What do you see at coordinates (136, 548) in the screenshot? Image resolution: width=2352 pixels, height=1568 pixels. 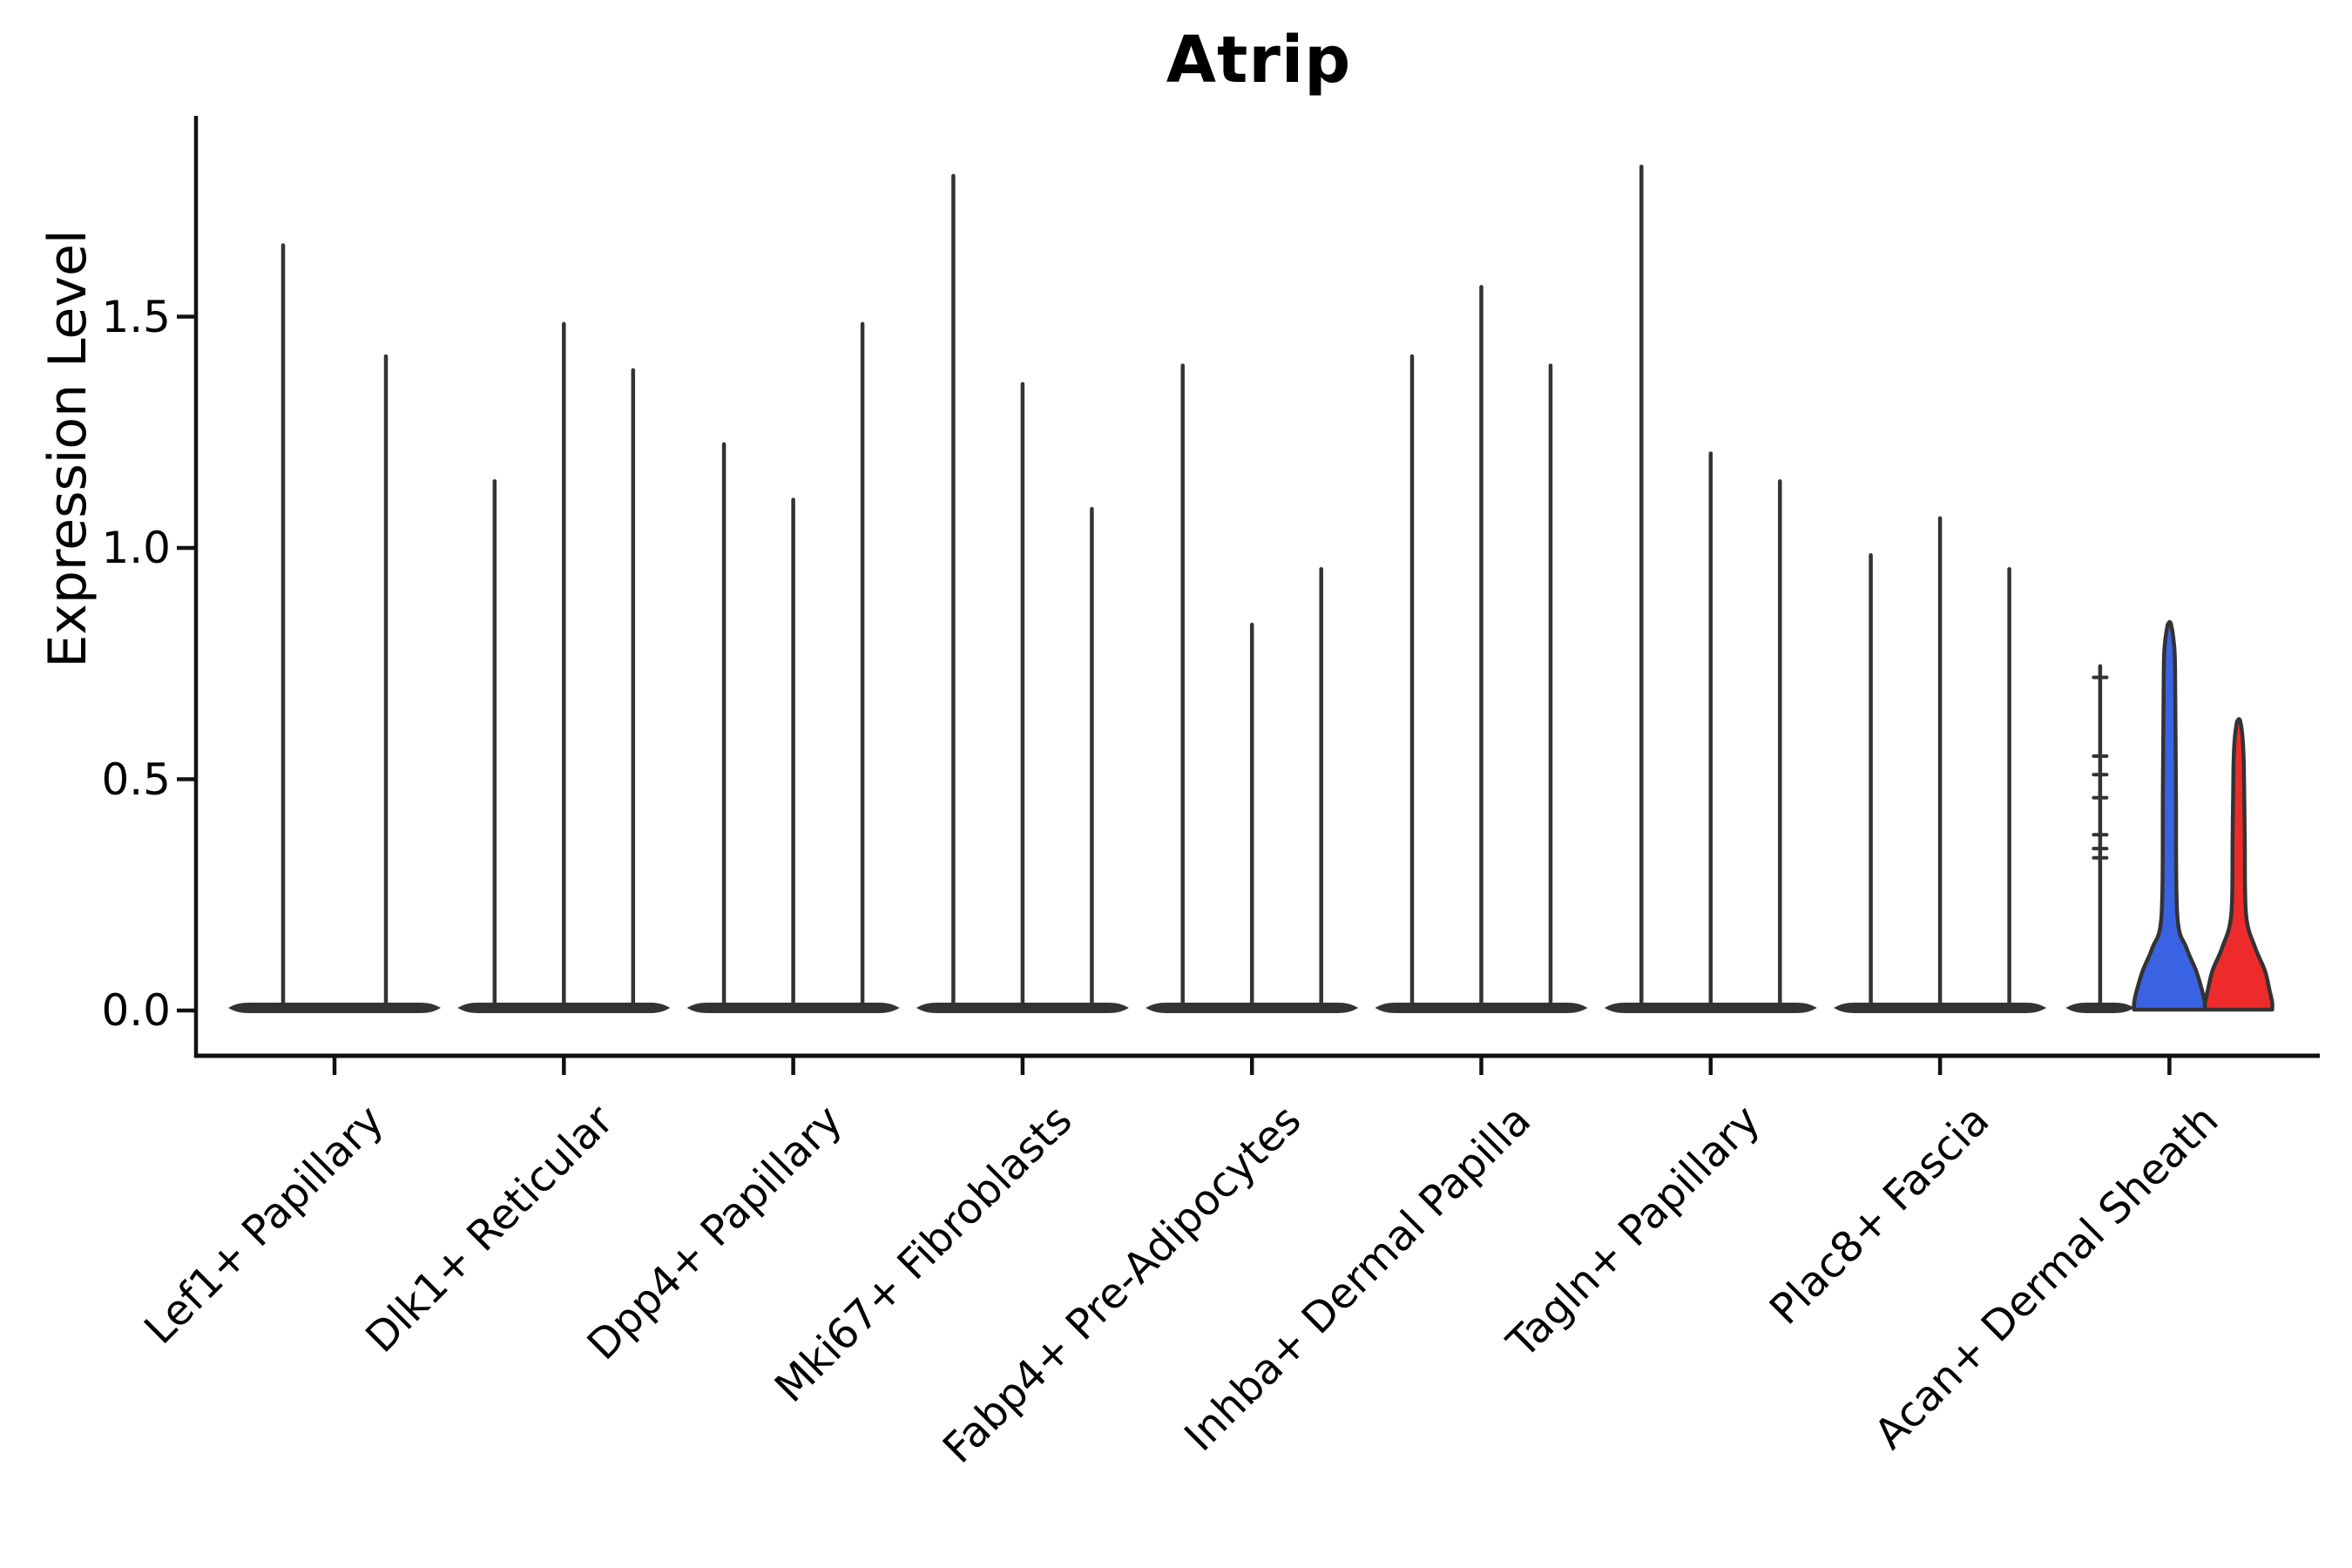 I see `y-tick-label: 1.0` at bounding box center [136, 548].